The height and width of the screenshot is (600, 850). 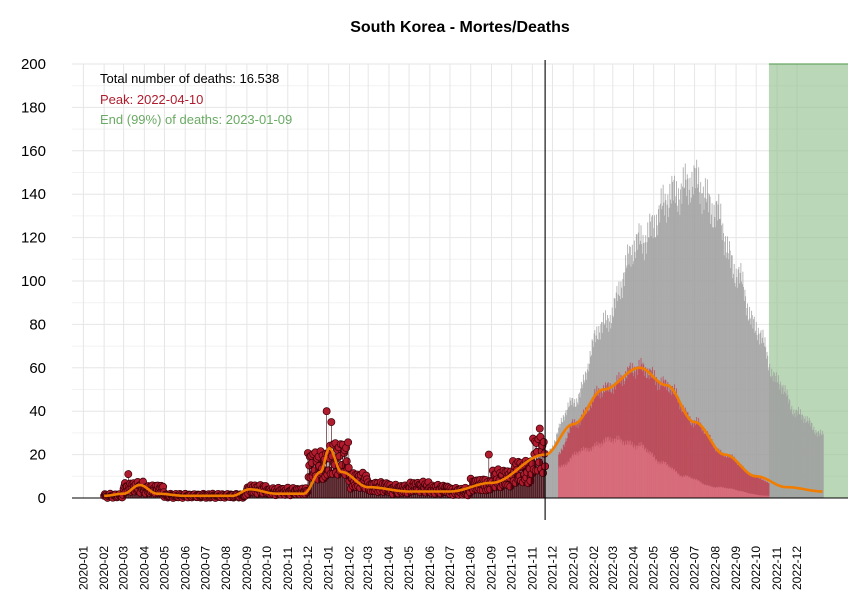 I want to click on x-tick-label: 2022-04, so click(x=634, y=568).